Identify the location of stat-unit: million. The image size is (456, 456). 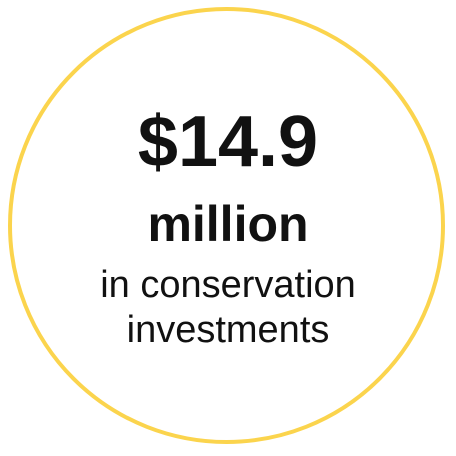
(228, 224).